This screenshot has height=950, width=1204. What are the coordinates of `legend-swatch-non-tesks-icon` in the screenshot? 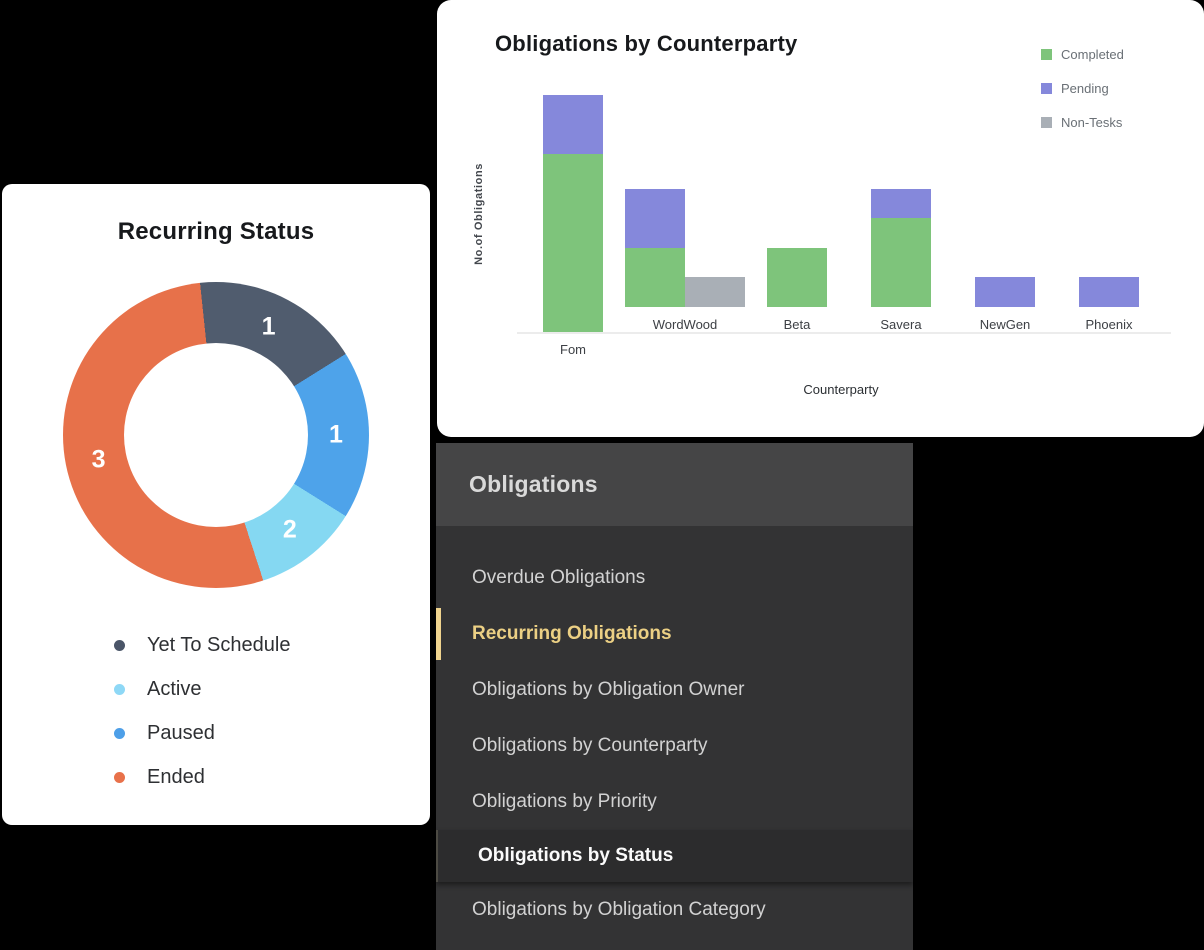 It's located at (1046, 122).